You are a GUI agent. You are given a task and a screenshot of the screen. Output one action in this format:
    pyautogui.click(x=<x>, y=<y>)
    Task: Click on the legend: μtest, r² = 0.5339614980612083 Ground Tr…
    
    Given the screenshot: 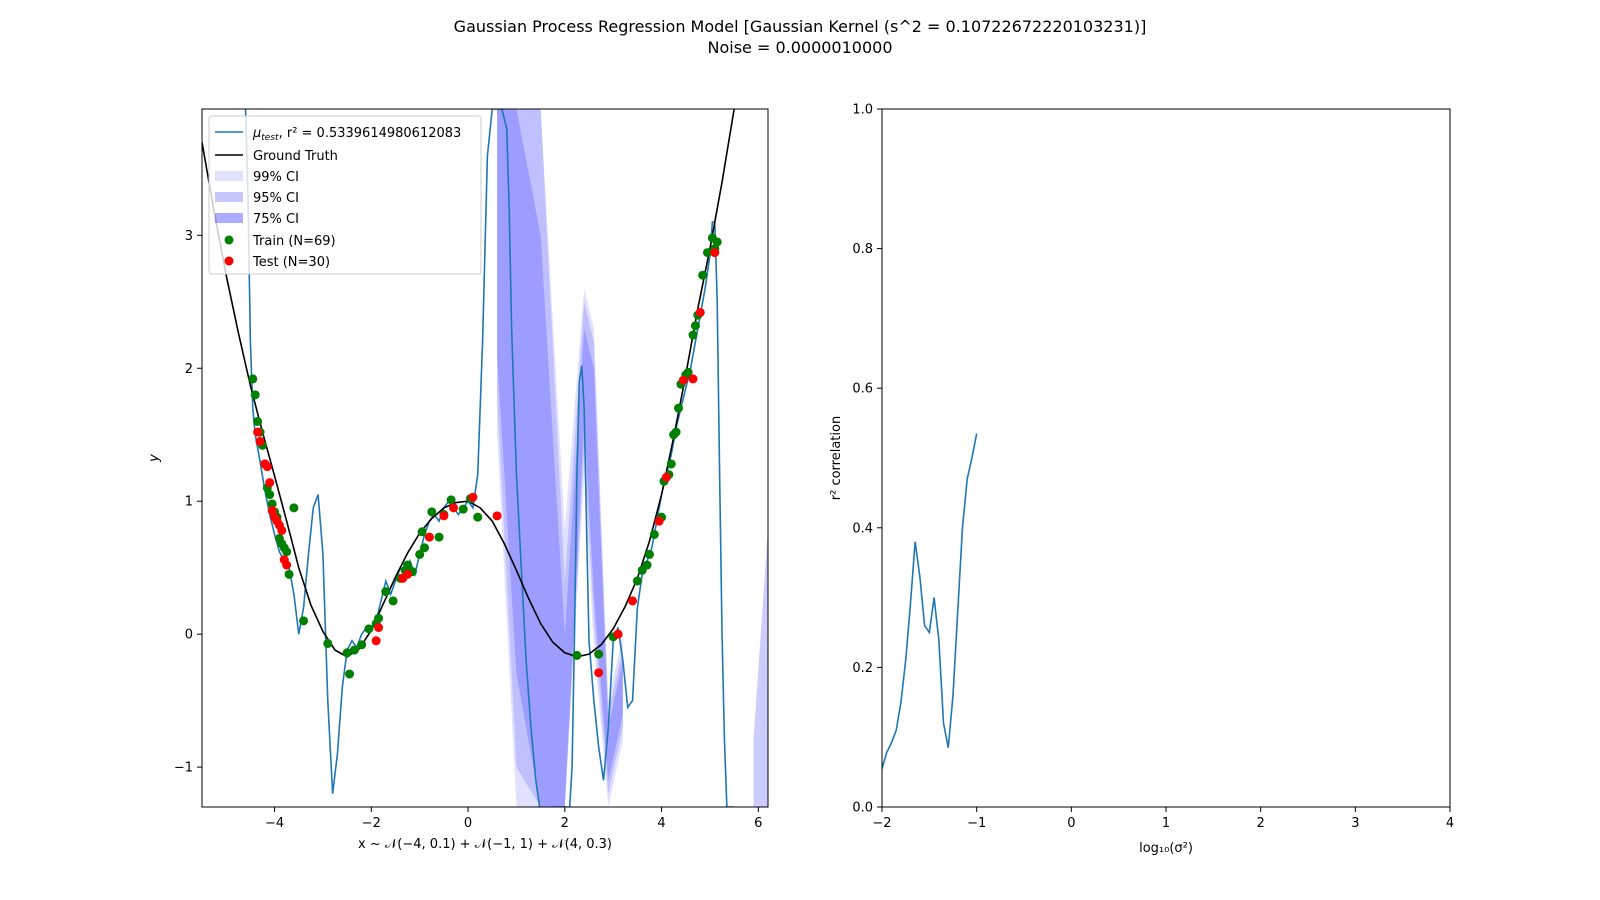 What is the action you would take?
    pyautogui.click(x=345, y=195)
    